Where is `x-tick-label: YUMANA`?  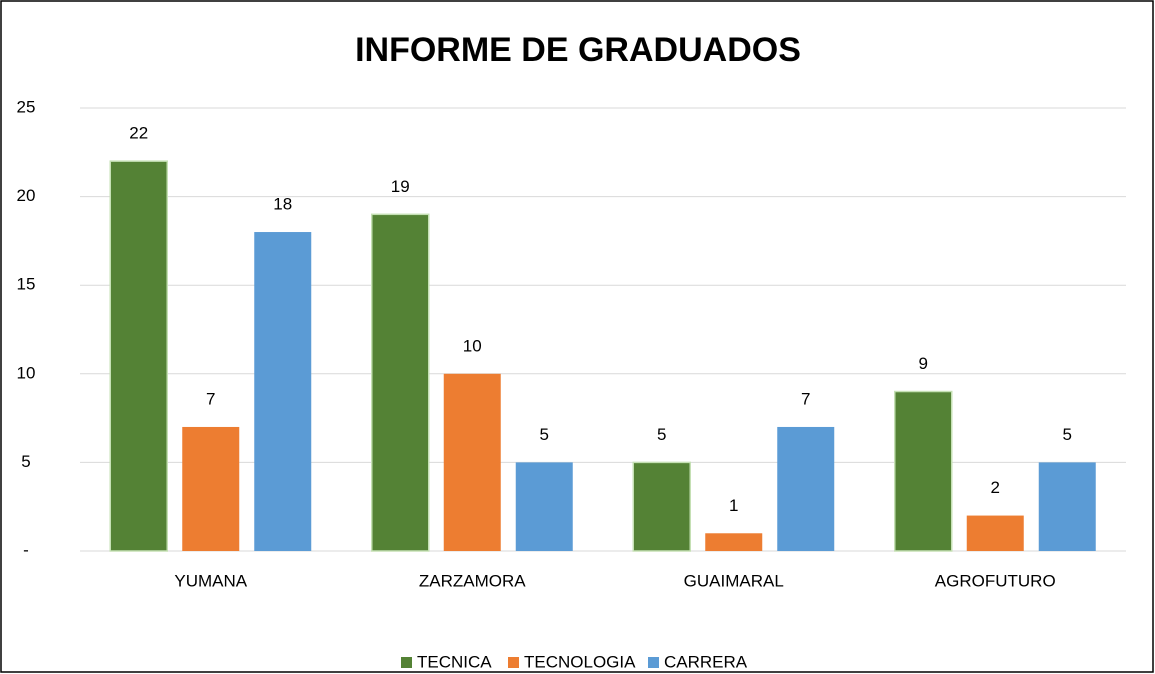
x-tick-label: YUMANA is located at coordinates (210, 580).